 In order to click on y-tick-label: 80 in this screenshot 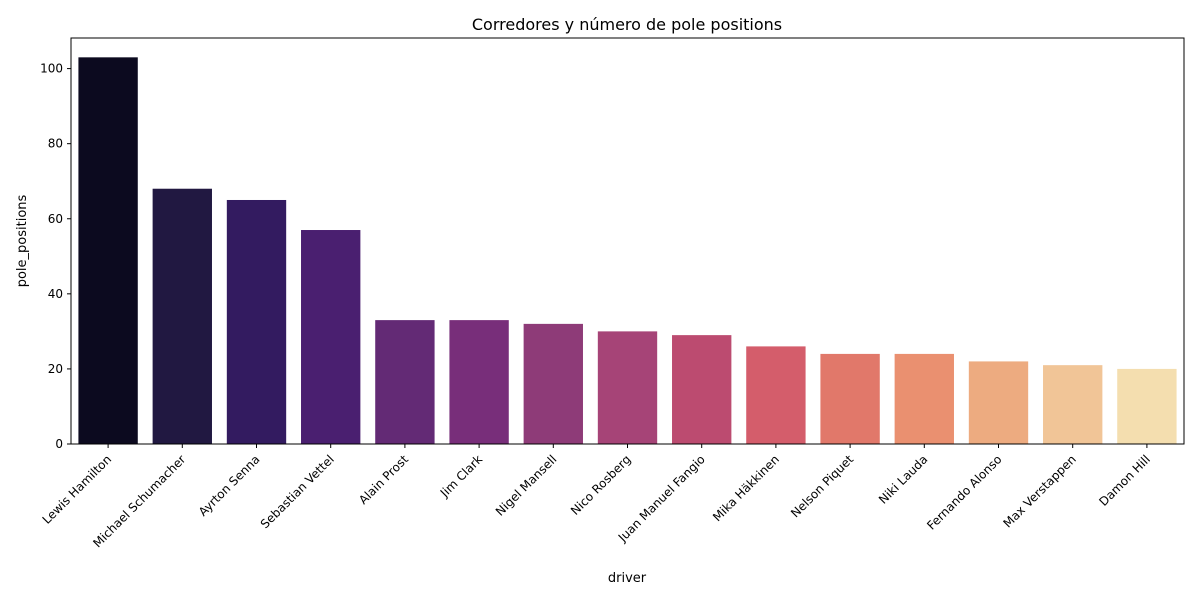, I will do `click(55, 144)`.